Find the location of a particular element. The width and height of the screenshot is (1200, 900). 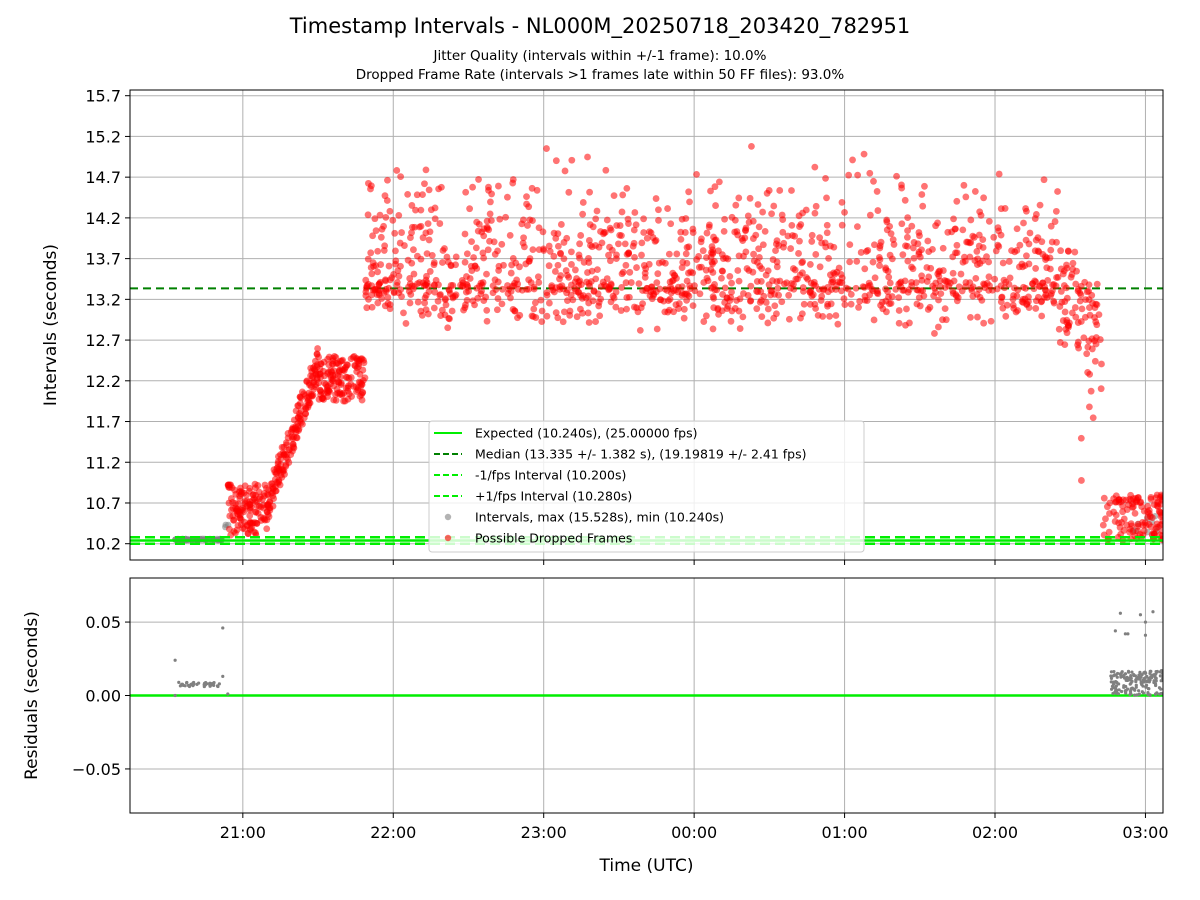

top-ytick-label: 13.7 is located at coordinates (103, 259).